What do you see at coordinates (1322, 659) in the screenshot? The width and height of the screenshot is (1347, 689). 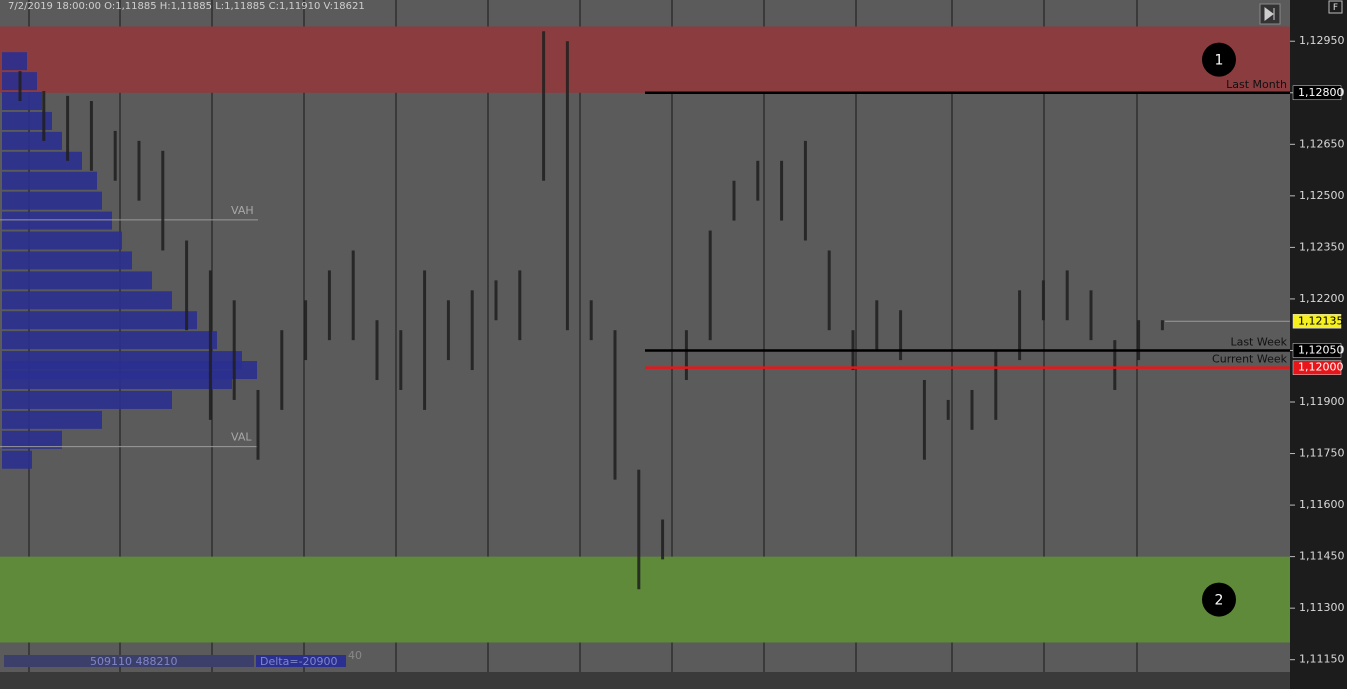 I see `y-tick-label: 1,11150` at bounding box center [1322, 659].